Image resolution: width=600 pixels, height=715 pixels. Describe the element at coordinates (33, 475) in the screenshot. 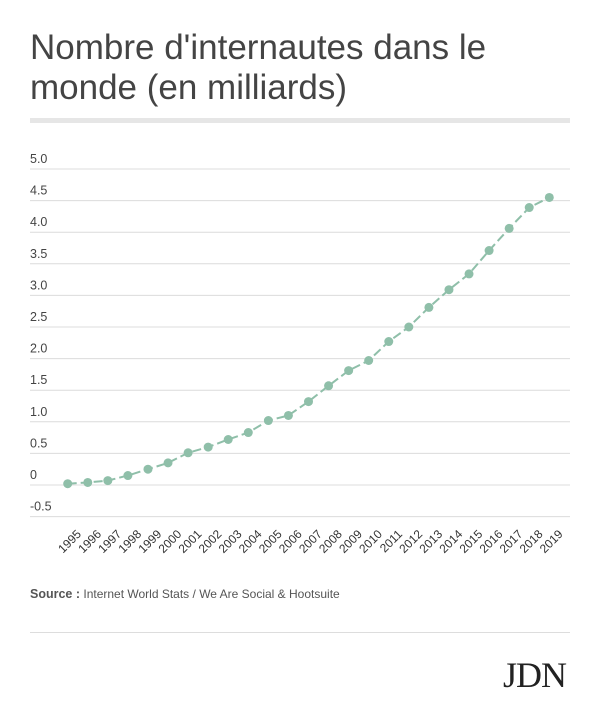

I see `y-tick-label: 0` at that location.